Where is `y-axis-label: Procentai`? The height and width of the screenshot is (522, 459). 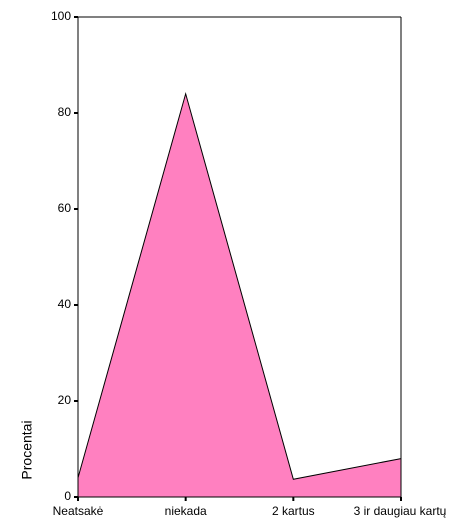 y-axis-label: Procentai is located at coordinates (27, 449).